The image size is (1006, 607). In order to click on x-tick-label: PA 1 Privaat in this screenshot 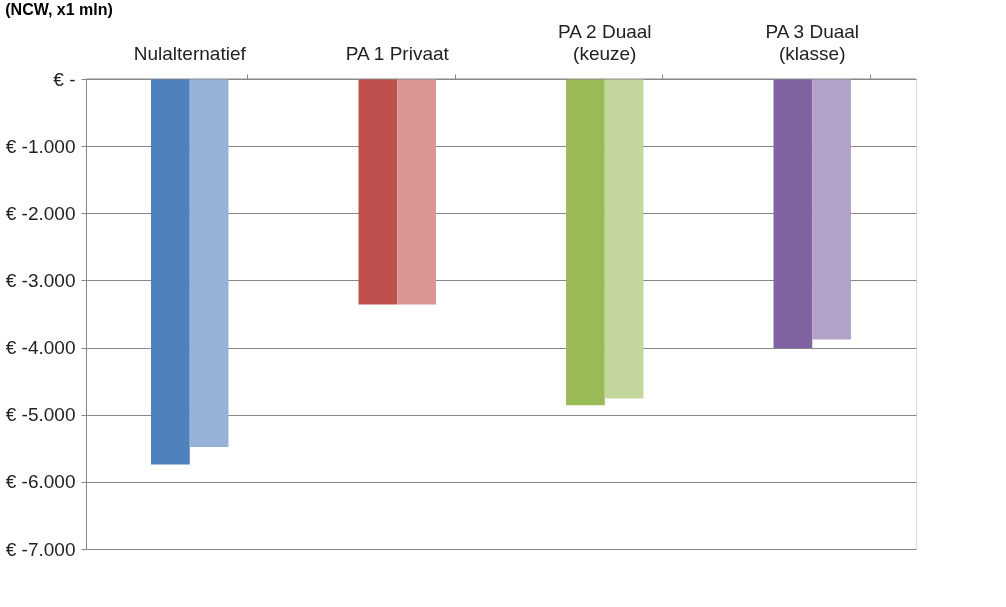, I will do `click(397, 53)`.